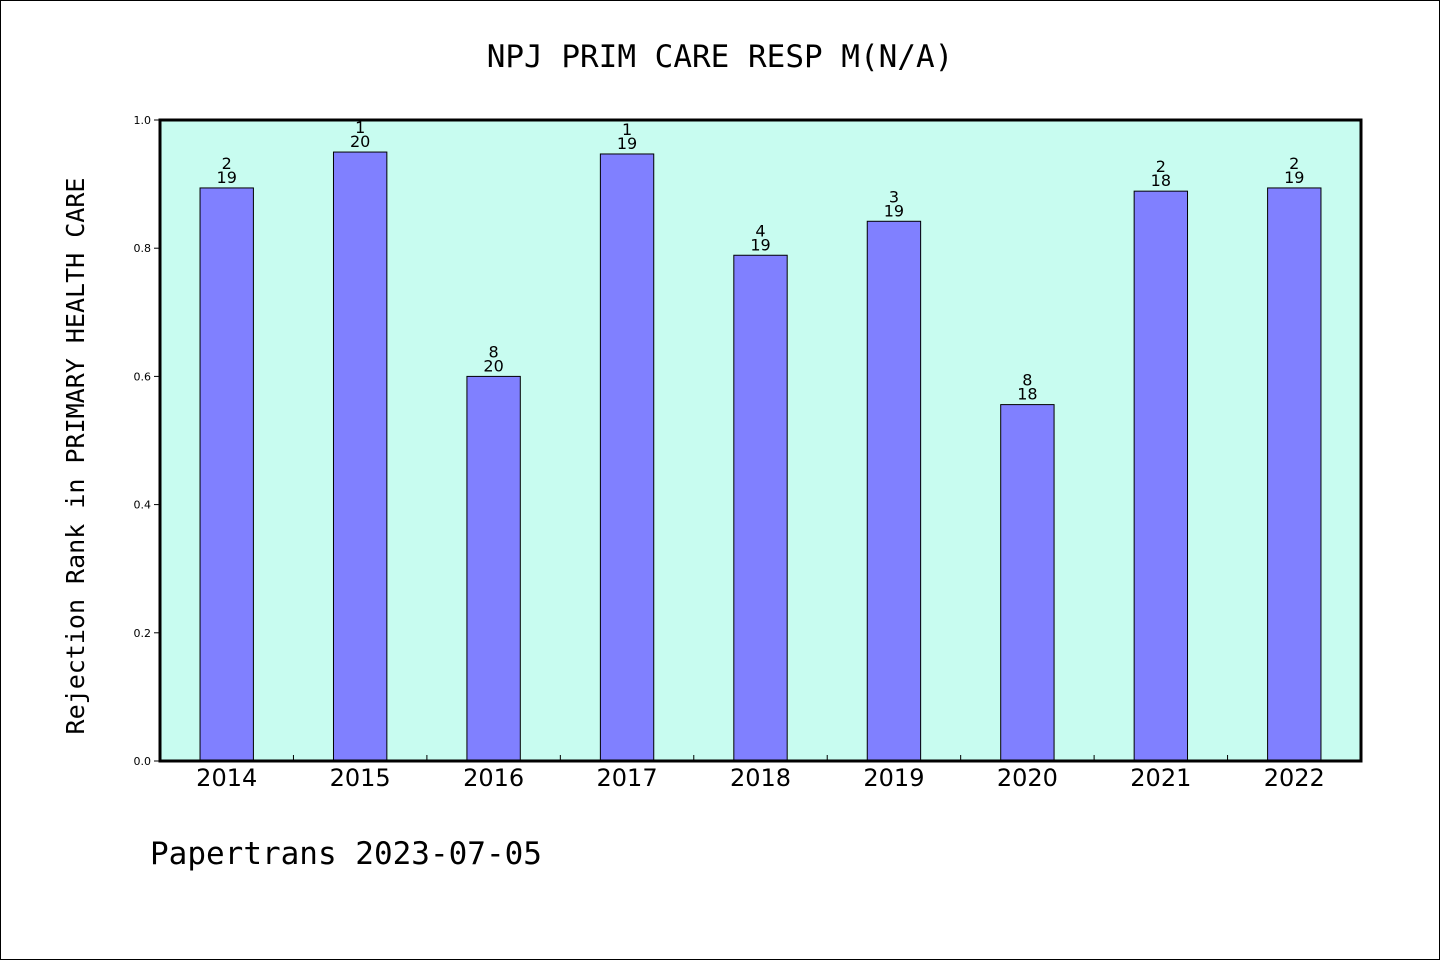  What do you see at coordinates (360, 778) in the screenshot?
I see `x-tick-label: 2015` at bounding box center [360, 778].